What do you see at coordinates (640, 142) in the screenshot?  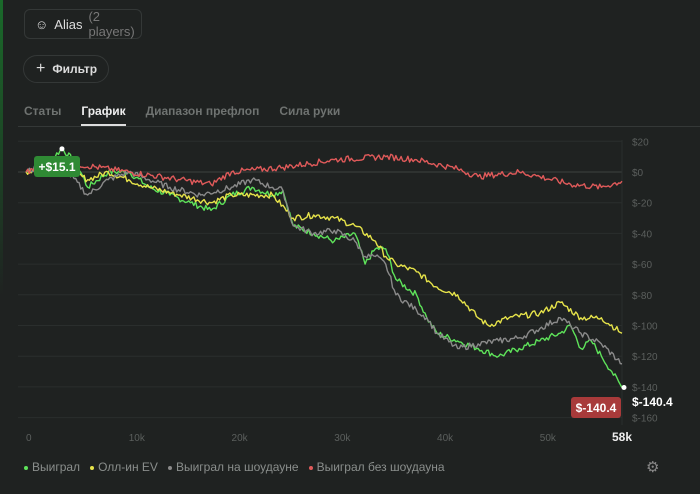 I see `y-tick-label: $20` at bounding box center [640, 142].